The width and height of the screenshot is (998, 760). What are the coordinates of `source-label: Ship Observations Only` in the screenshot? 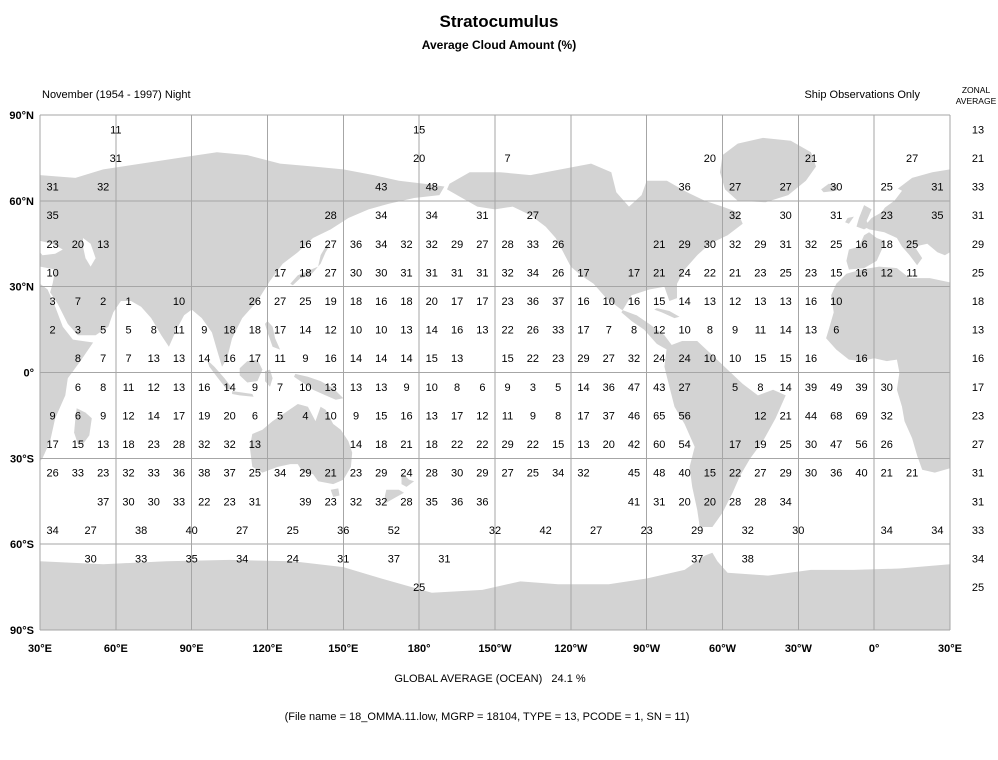 It's located at (862, 95).